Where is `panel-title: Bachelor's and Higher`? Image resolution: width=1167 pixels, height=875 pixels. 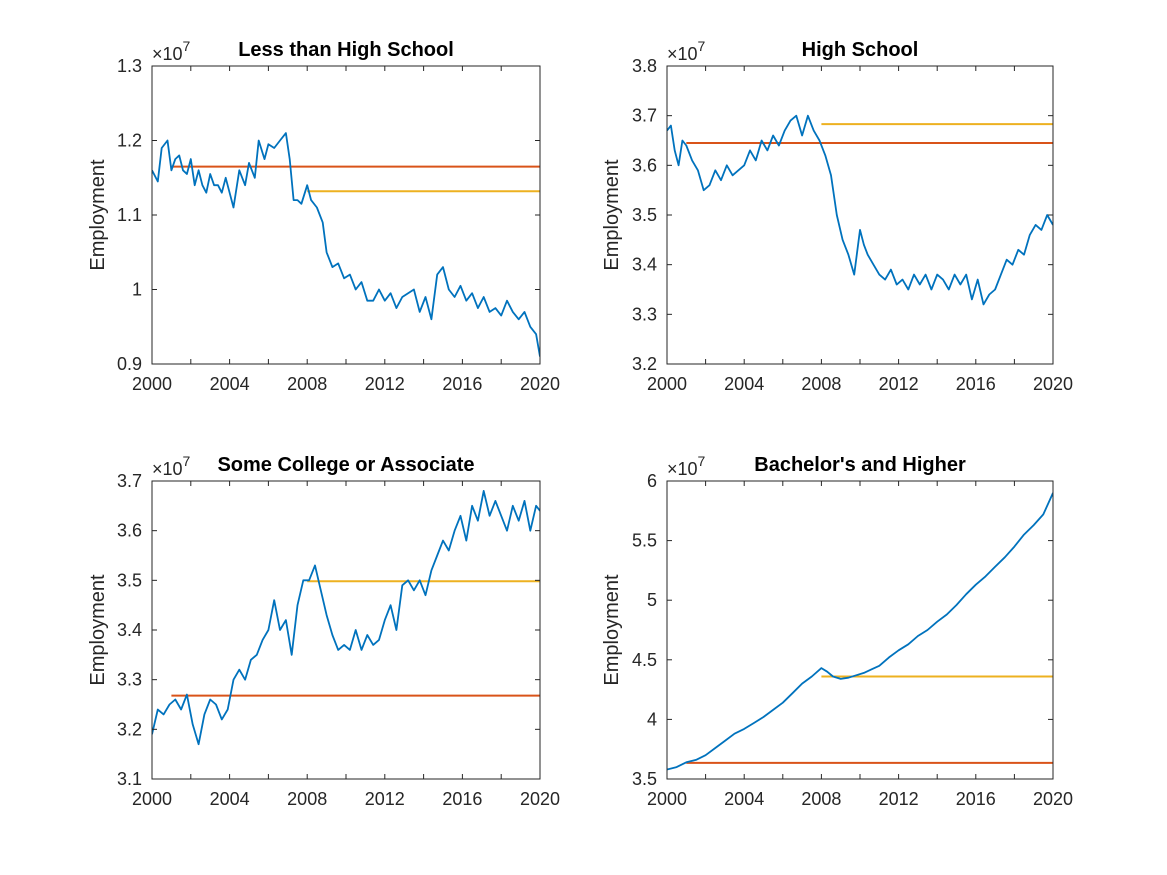
panel-title: Bachelor's and Higher is located at coordinates (860, 465).